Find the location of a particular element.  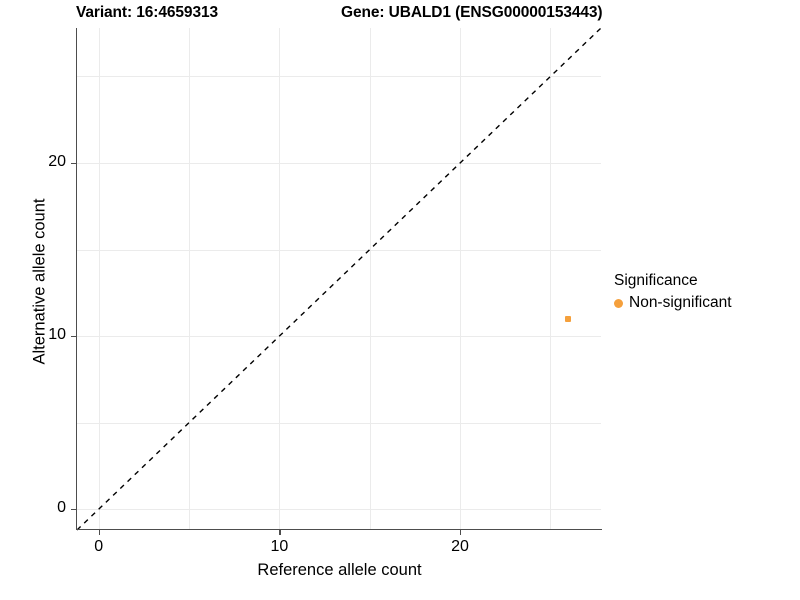

legend-item-label: Non-significant is located at coordinates (680, 302).